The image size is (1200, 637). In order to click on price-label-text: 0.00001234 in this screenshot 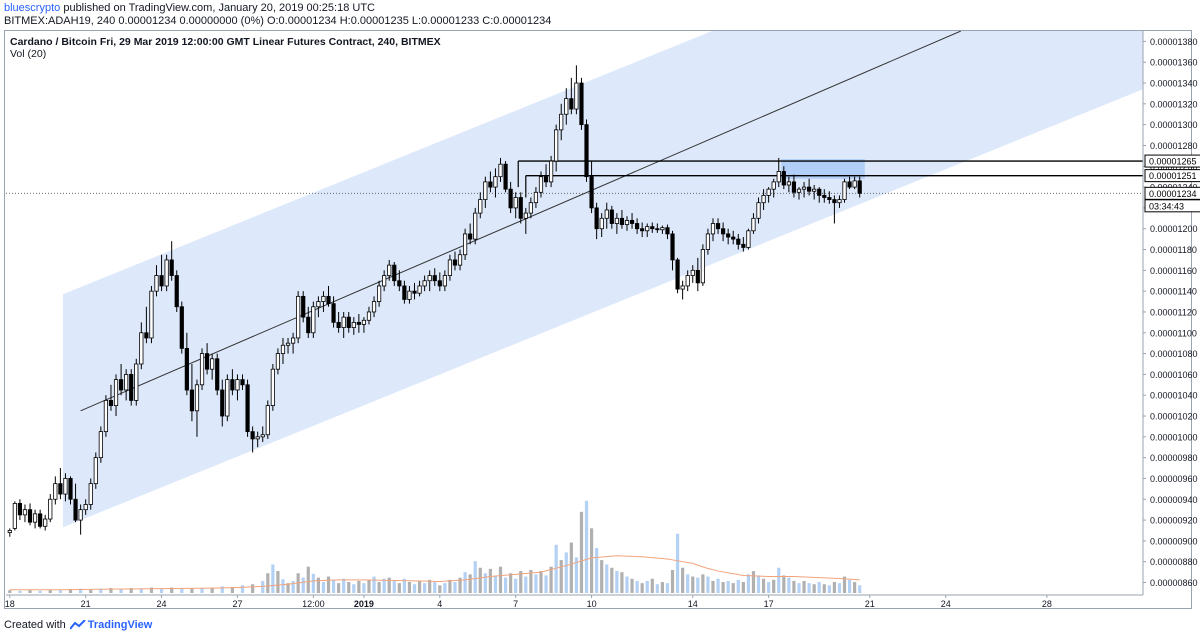, I will do `click(1173, 194)`.